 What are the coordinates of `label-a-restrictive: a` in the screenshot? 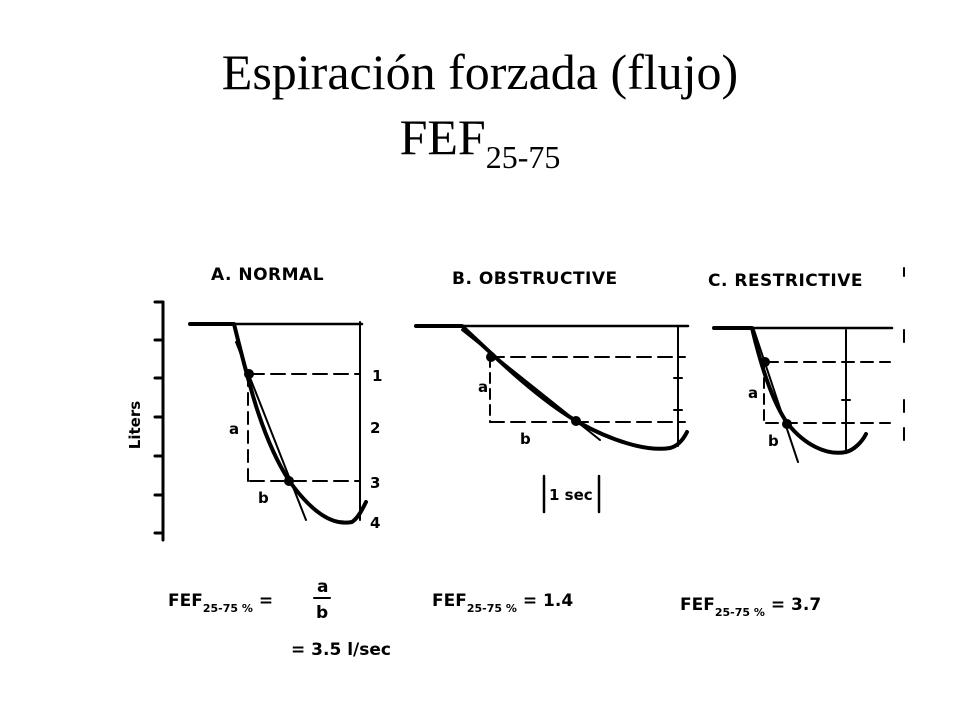 It's located at (753, 393).